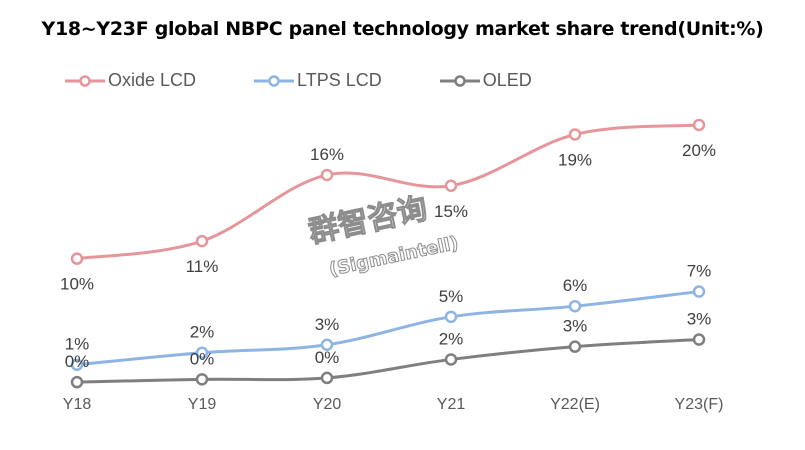  I want to click on legend-item-ltps-lcd: LTPS LCD, so click(318, 80).